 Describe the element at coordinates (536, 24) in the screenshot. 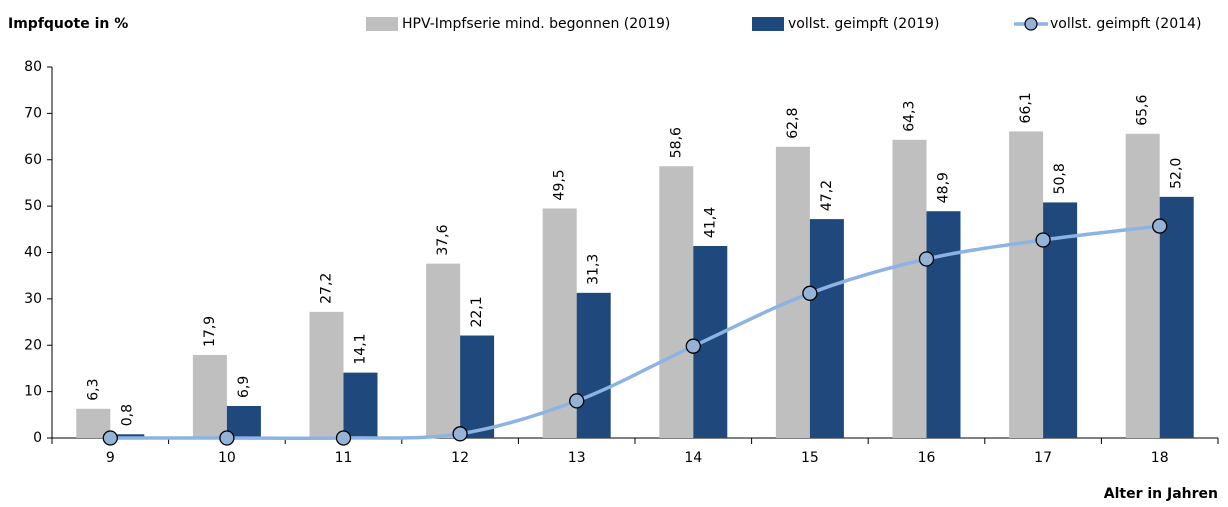

I see `legend-label: HPV-Impfserie mind. begonnen (2019)` at that location.